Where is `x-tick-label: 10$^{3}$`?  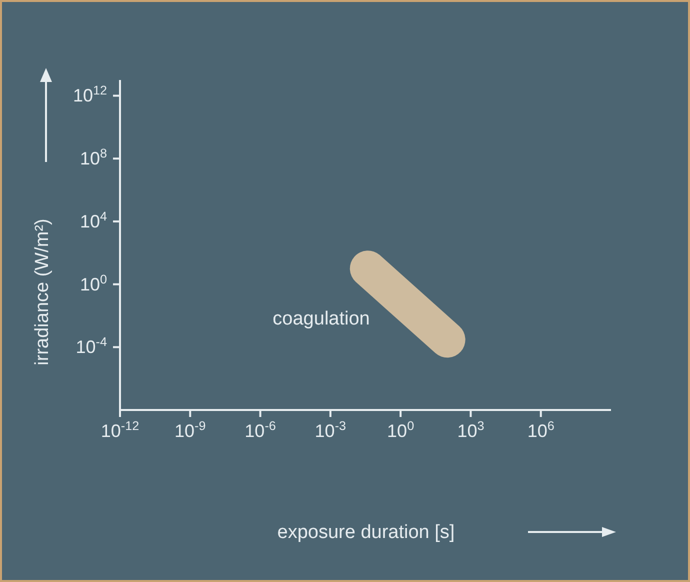 x-tick-label: 10$^{3}$ is located at coordinates (470, 430).